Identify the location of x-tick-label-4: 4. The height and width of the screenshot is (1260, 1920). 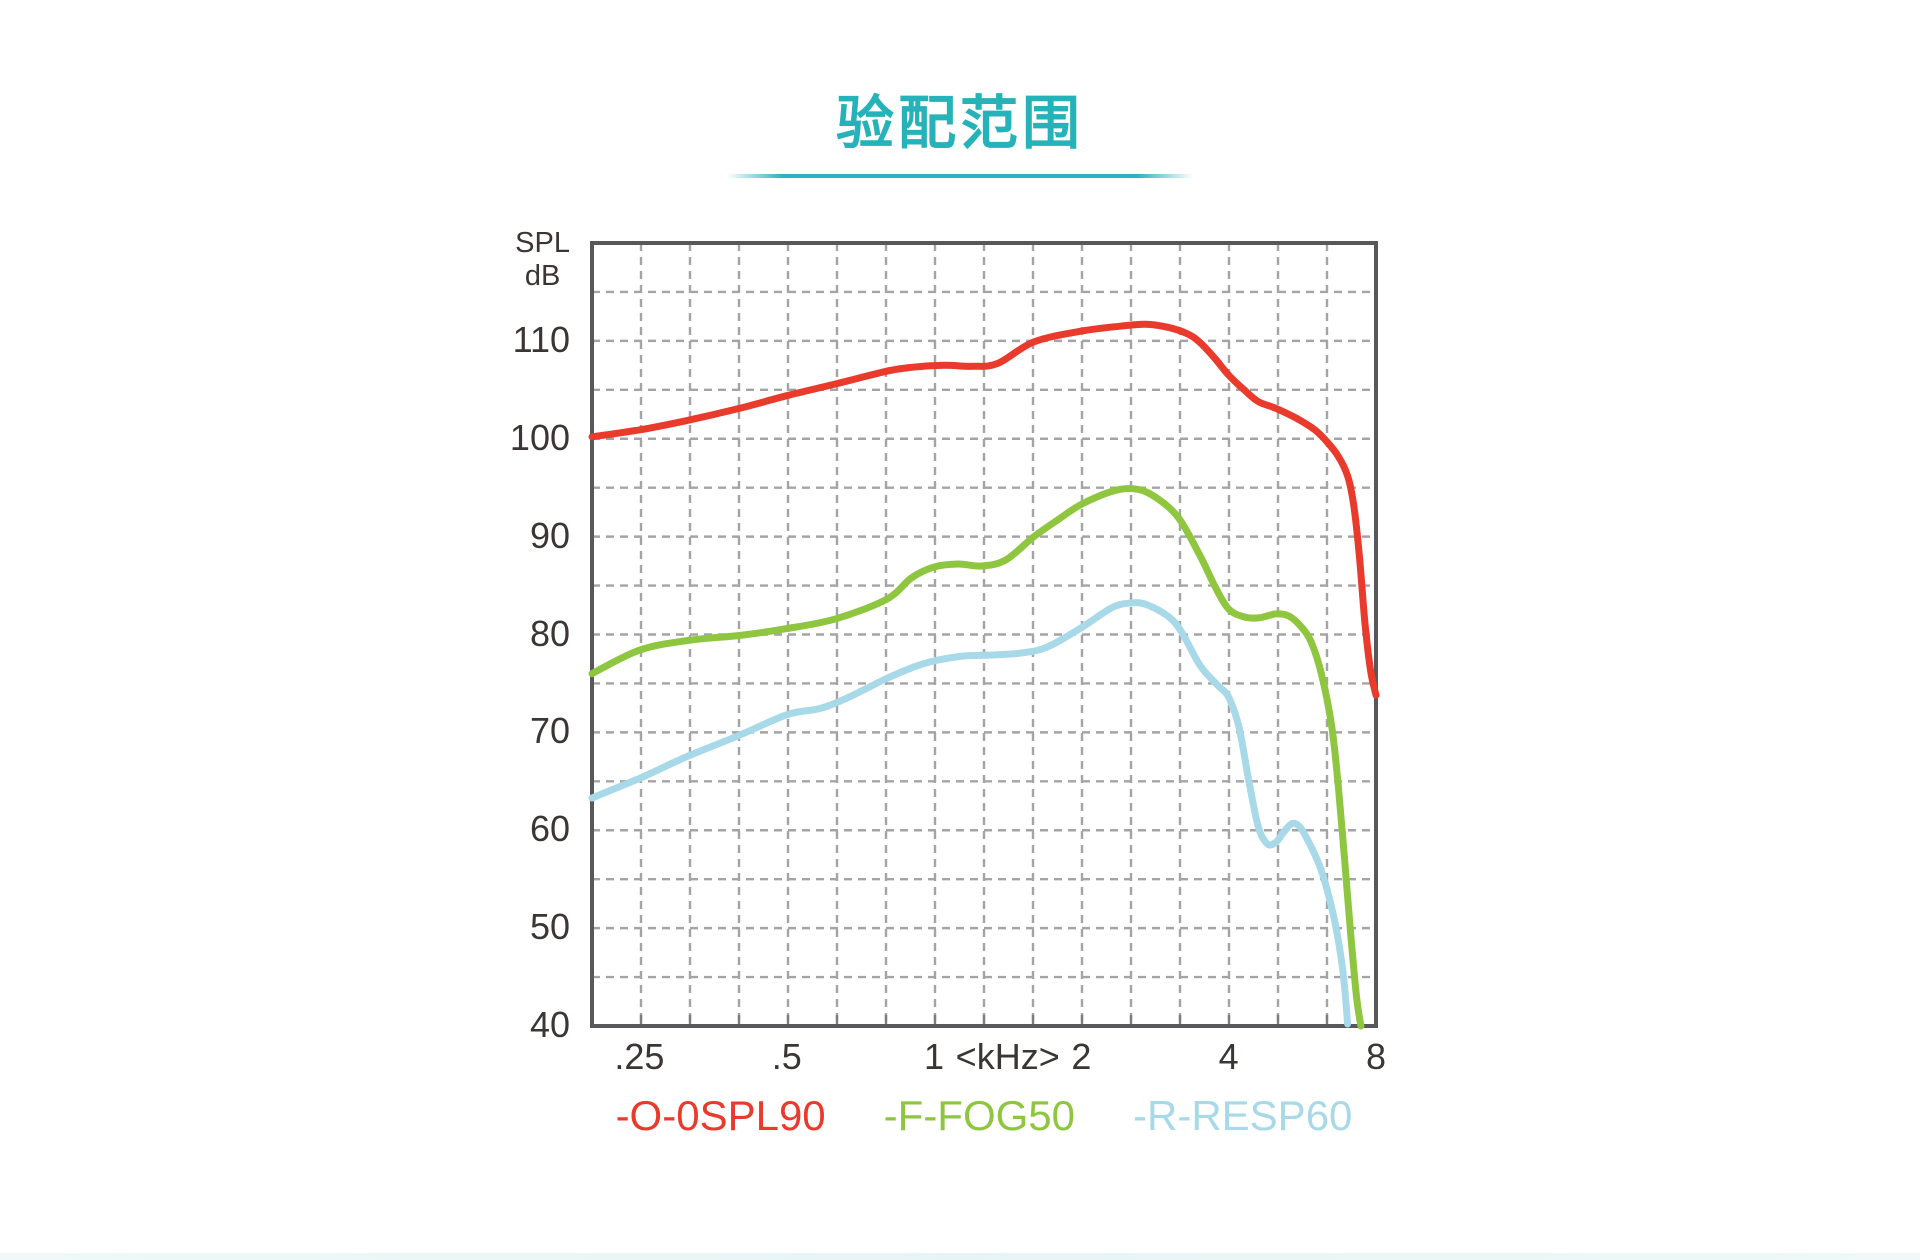
(1228, 1056).